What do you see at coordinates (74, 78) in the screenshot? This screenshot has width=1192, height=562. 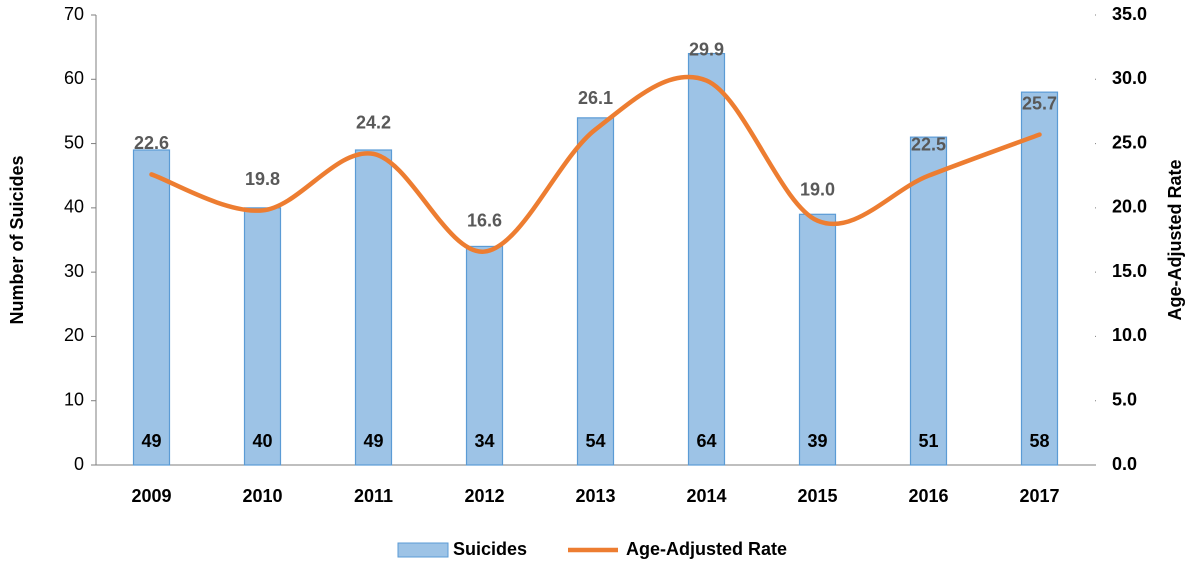 I see `y-tick-label: 60` at bounding box center [74, 78].